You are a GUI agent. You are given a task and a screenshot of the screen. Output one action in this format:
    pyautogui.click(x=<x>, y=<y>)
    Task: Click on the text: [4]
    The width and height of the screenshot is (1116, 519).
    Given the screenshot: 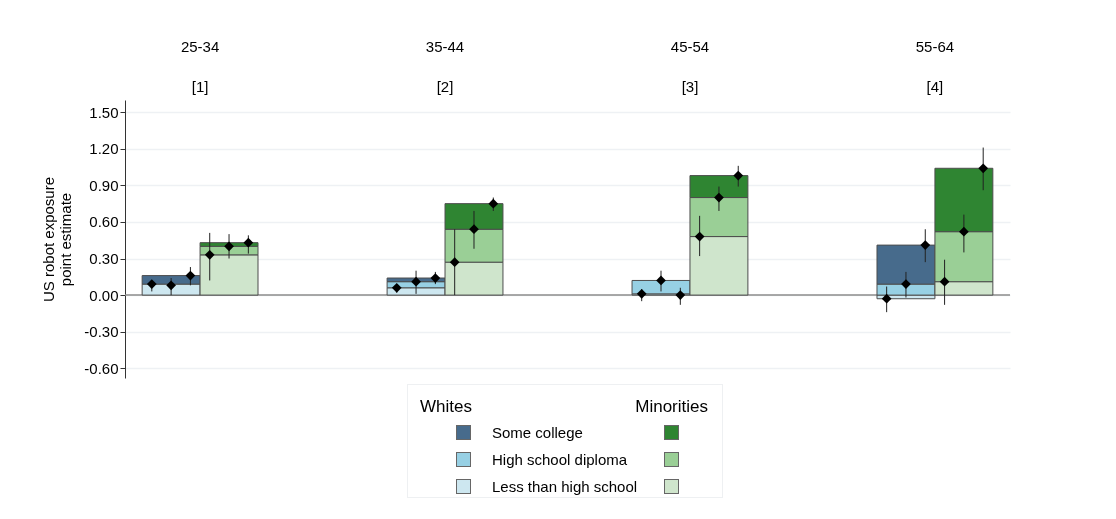 What is the action you would take?
    pyautogui.click(x=935, y=86)
    